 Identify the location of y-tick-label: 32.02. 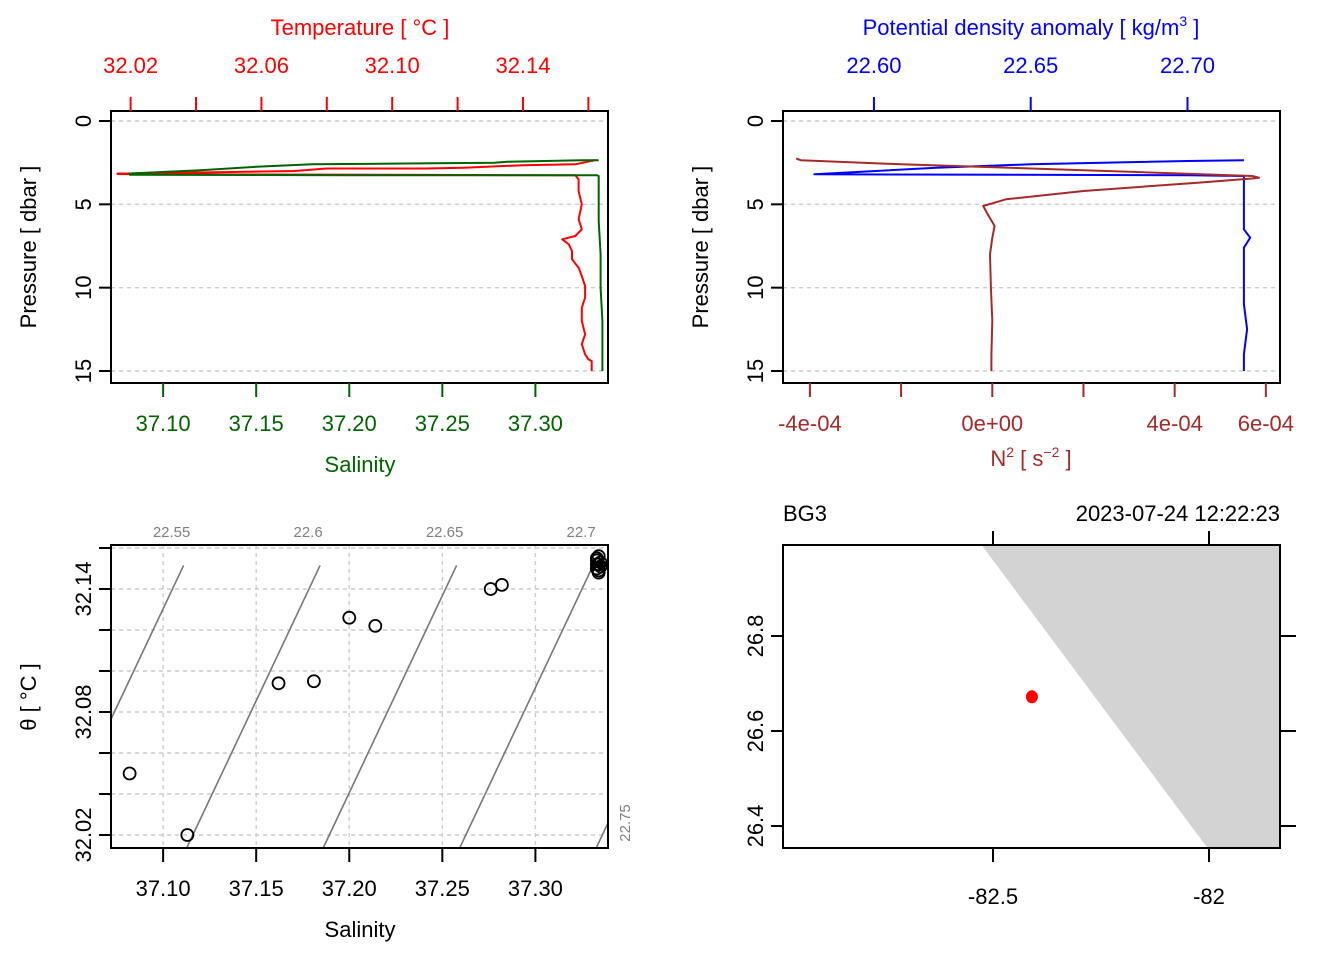
(83, 834).